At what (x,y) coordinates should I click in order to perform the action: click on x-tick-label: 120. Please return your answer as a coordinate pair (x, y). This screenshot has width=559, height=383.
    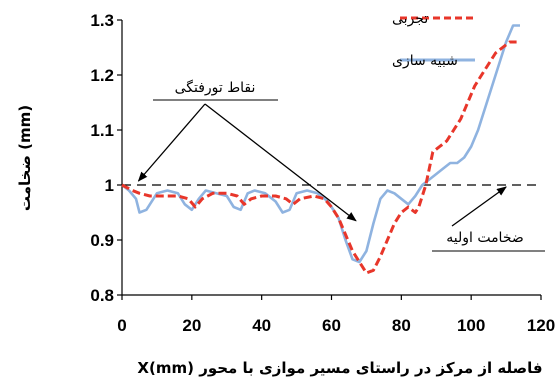
    Looking at the image, I should click on (541, 325).